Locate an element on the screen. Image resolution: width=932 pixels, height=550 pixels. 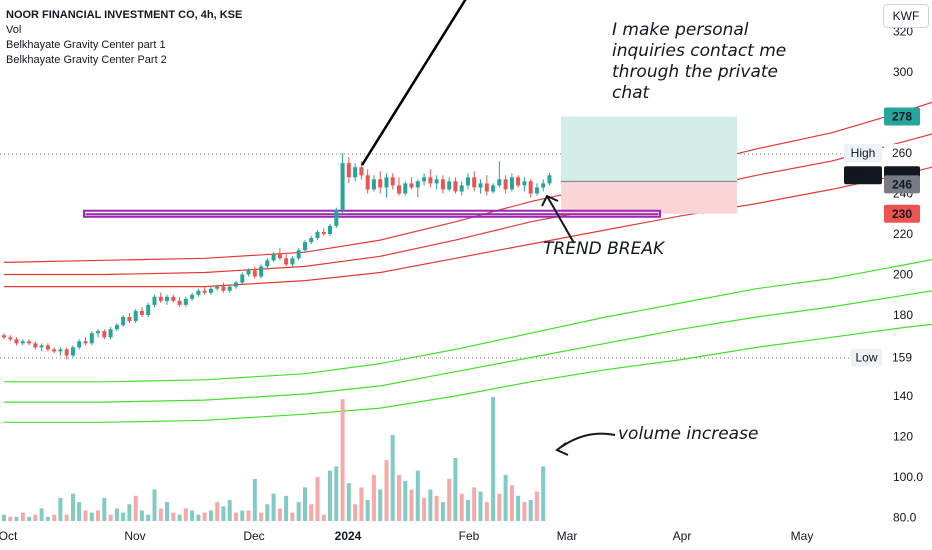
low-price-badge is located at coordinates (902, 357).